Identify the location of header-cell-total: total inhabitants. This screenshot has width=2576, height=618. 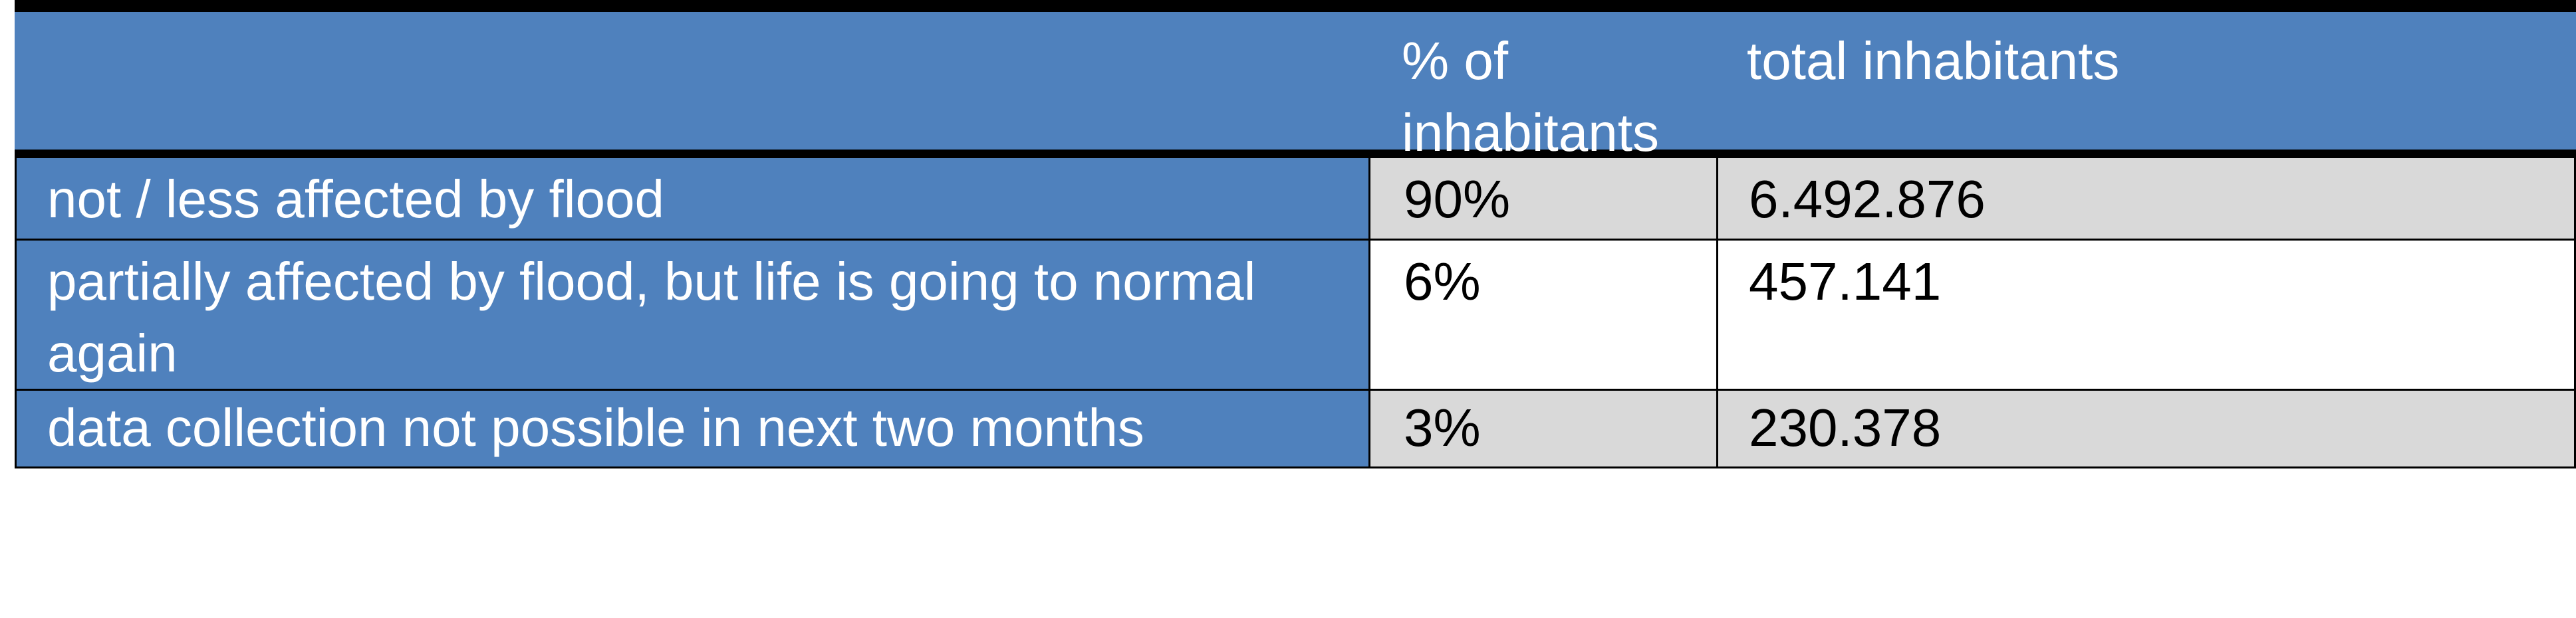
(1933, 61).